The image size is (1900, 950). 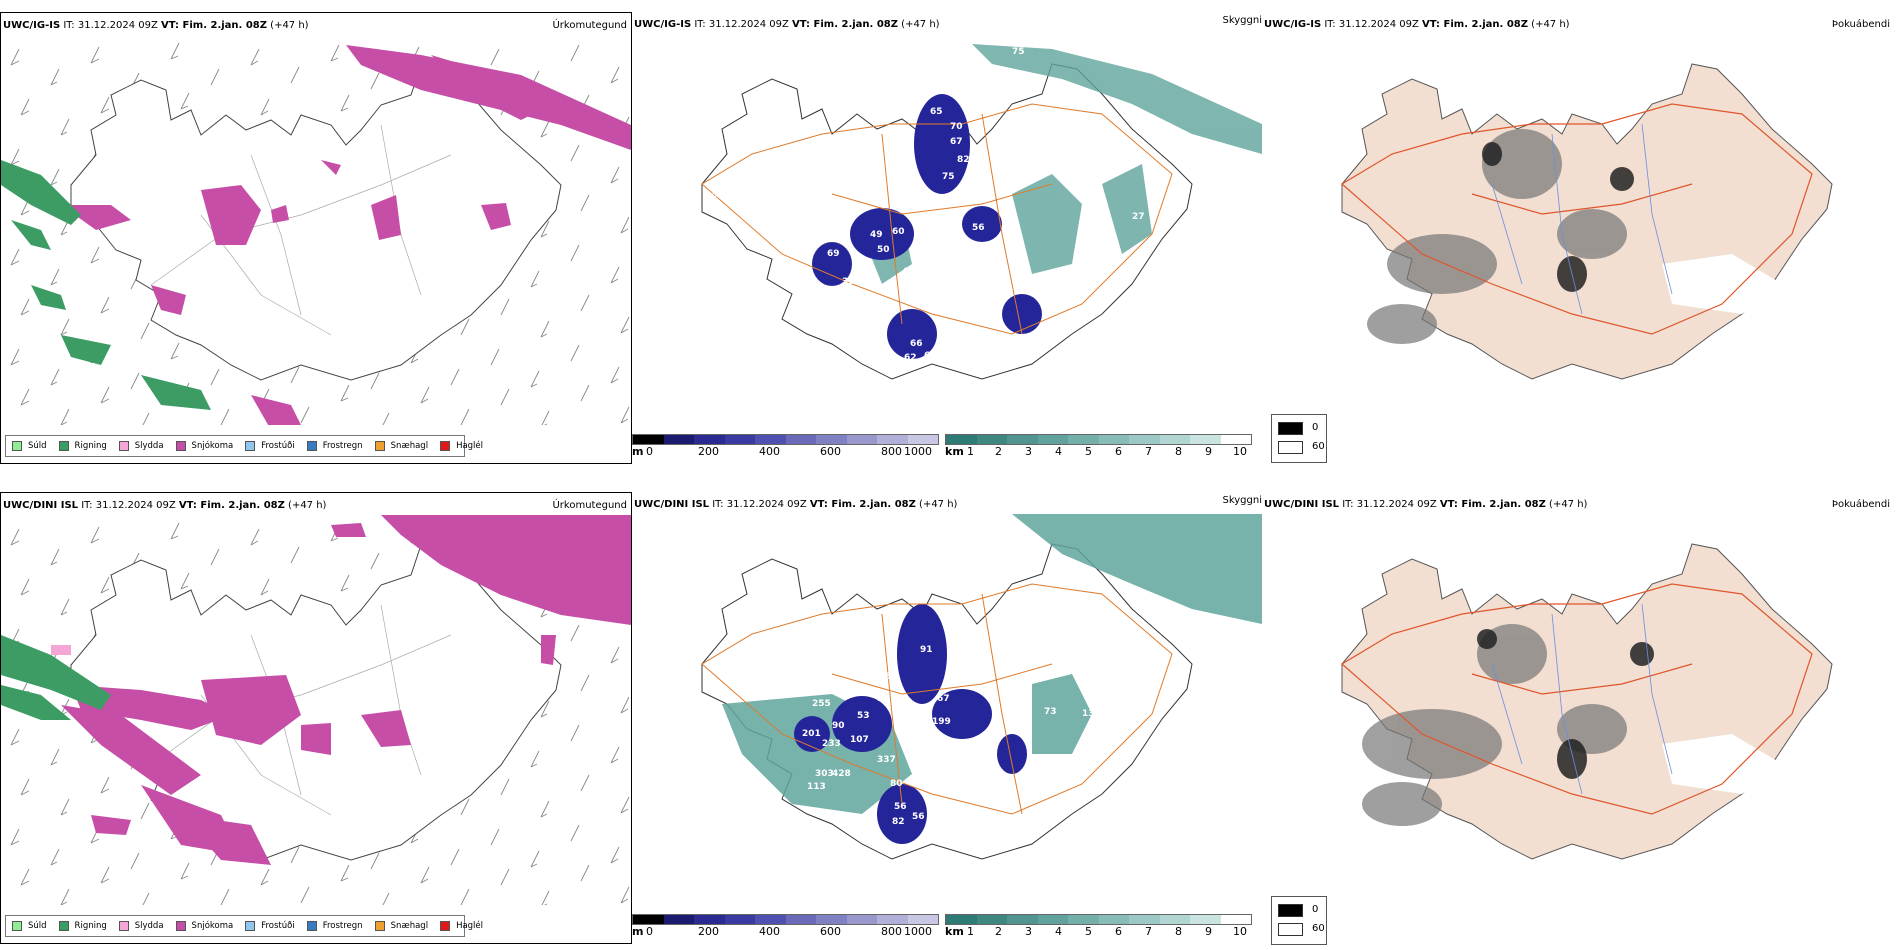 What do you see at coordinates (896, 784) in the screenshot?
I see `visibility-label: 80` at bounding box center [896, 784].